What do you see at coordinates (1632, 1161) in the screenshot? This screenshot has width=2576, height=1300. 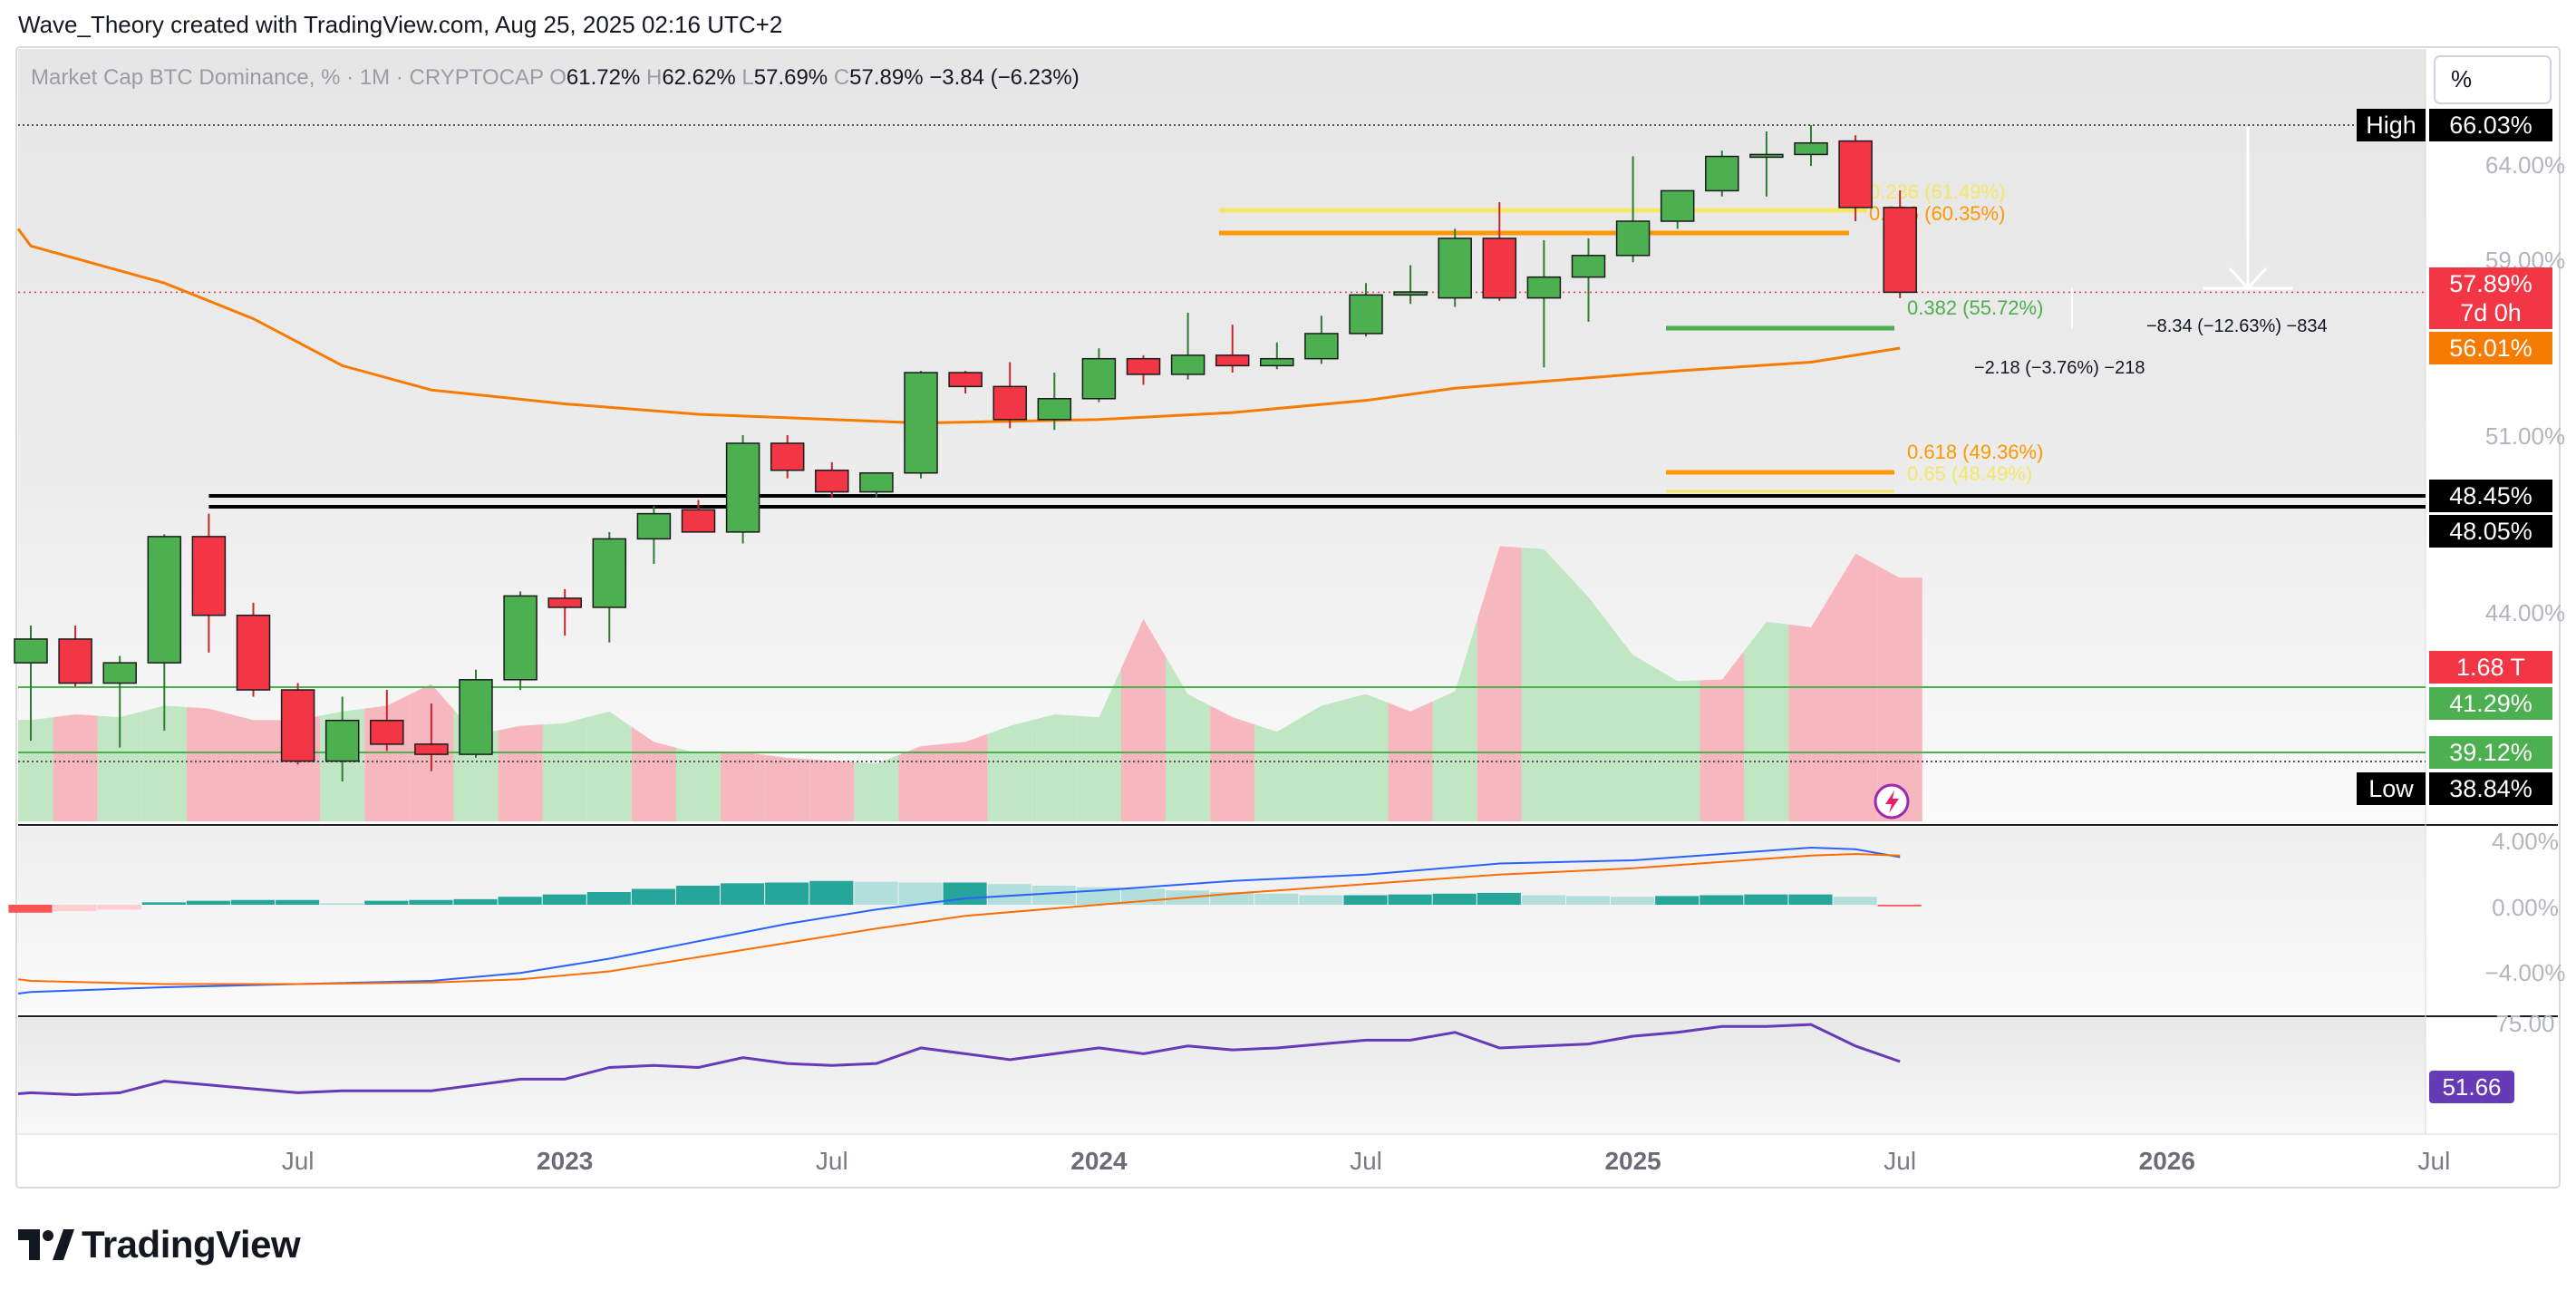 I see `time-axis-label: 2025` at bounding box center [1632, 1161].